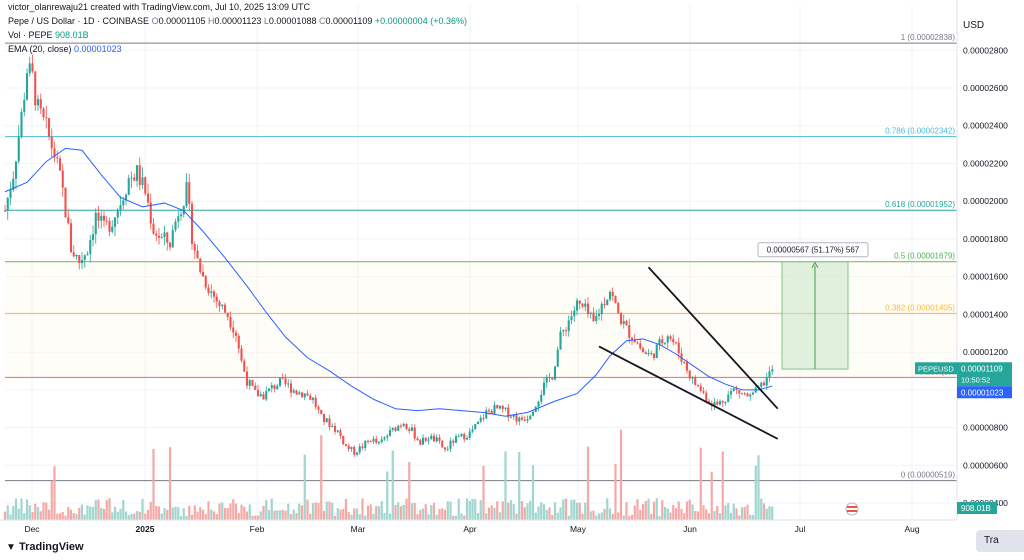 The width and height of the screenshot is (1024, 560). What do you see at coordinates (32, 529) in the screenshot?
I see `time-tick-label: Dec` at bounding box center [32, 529].